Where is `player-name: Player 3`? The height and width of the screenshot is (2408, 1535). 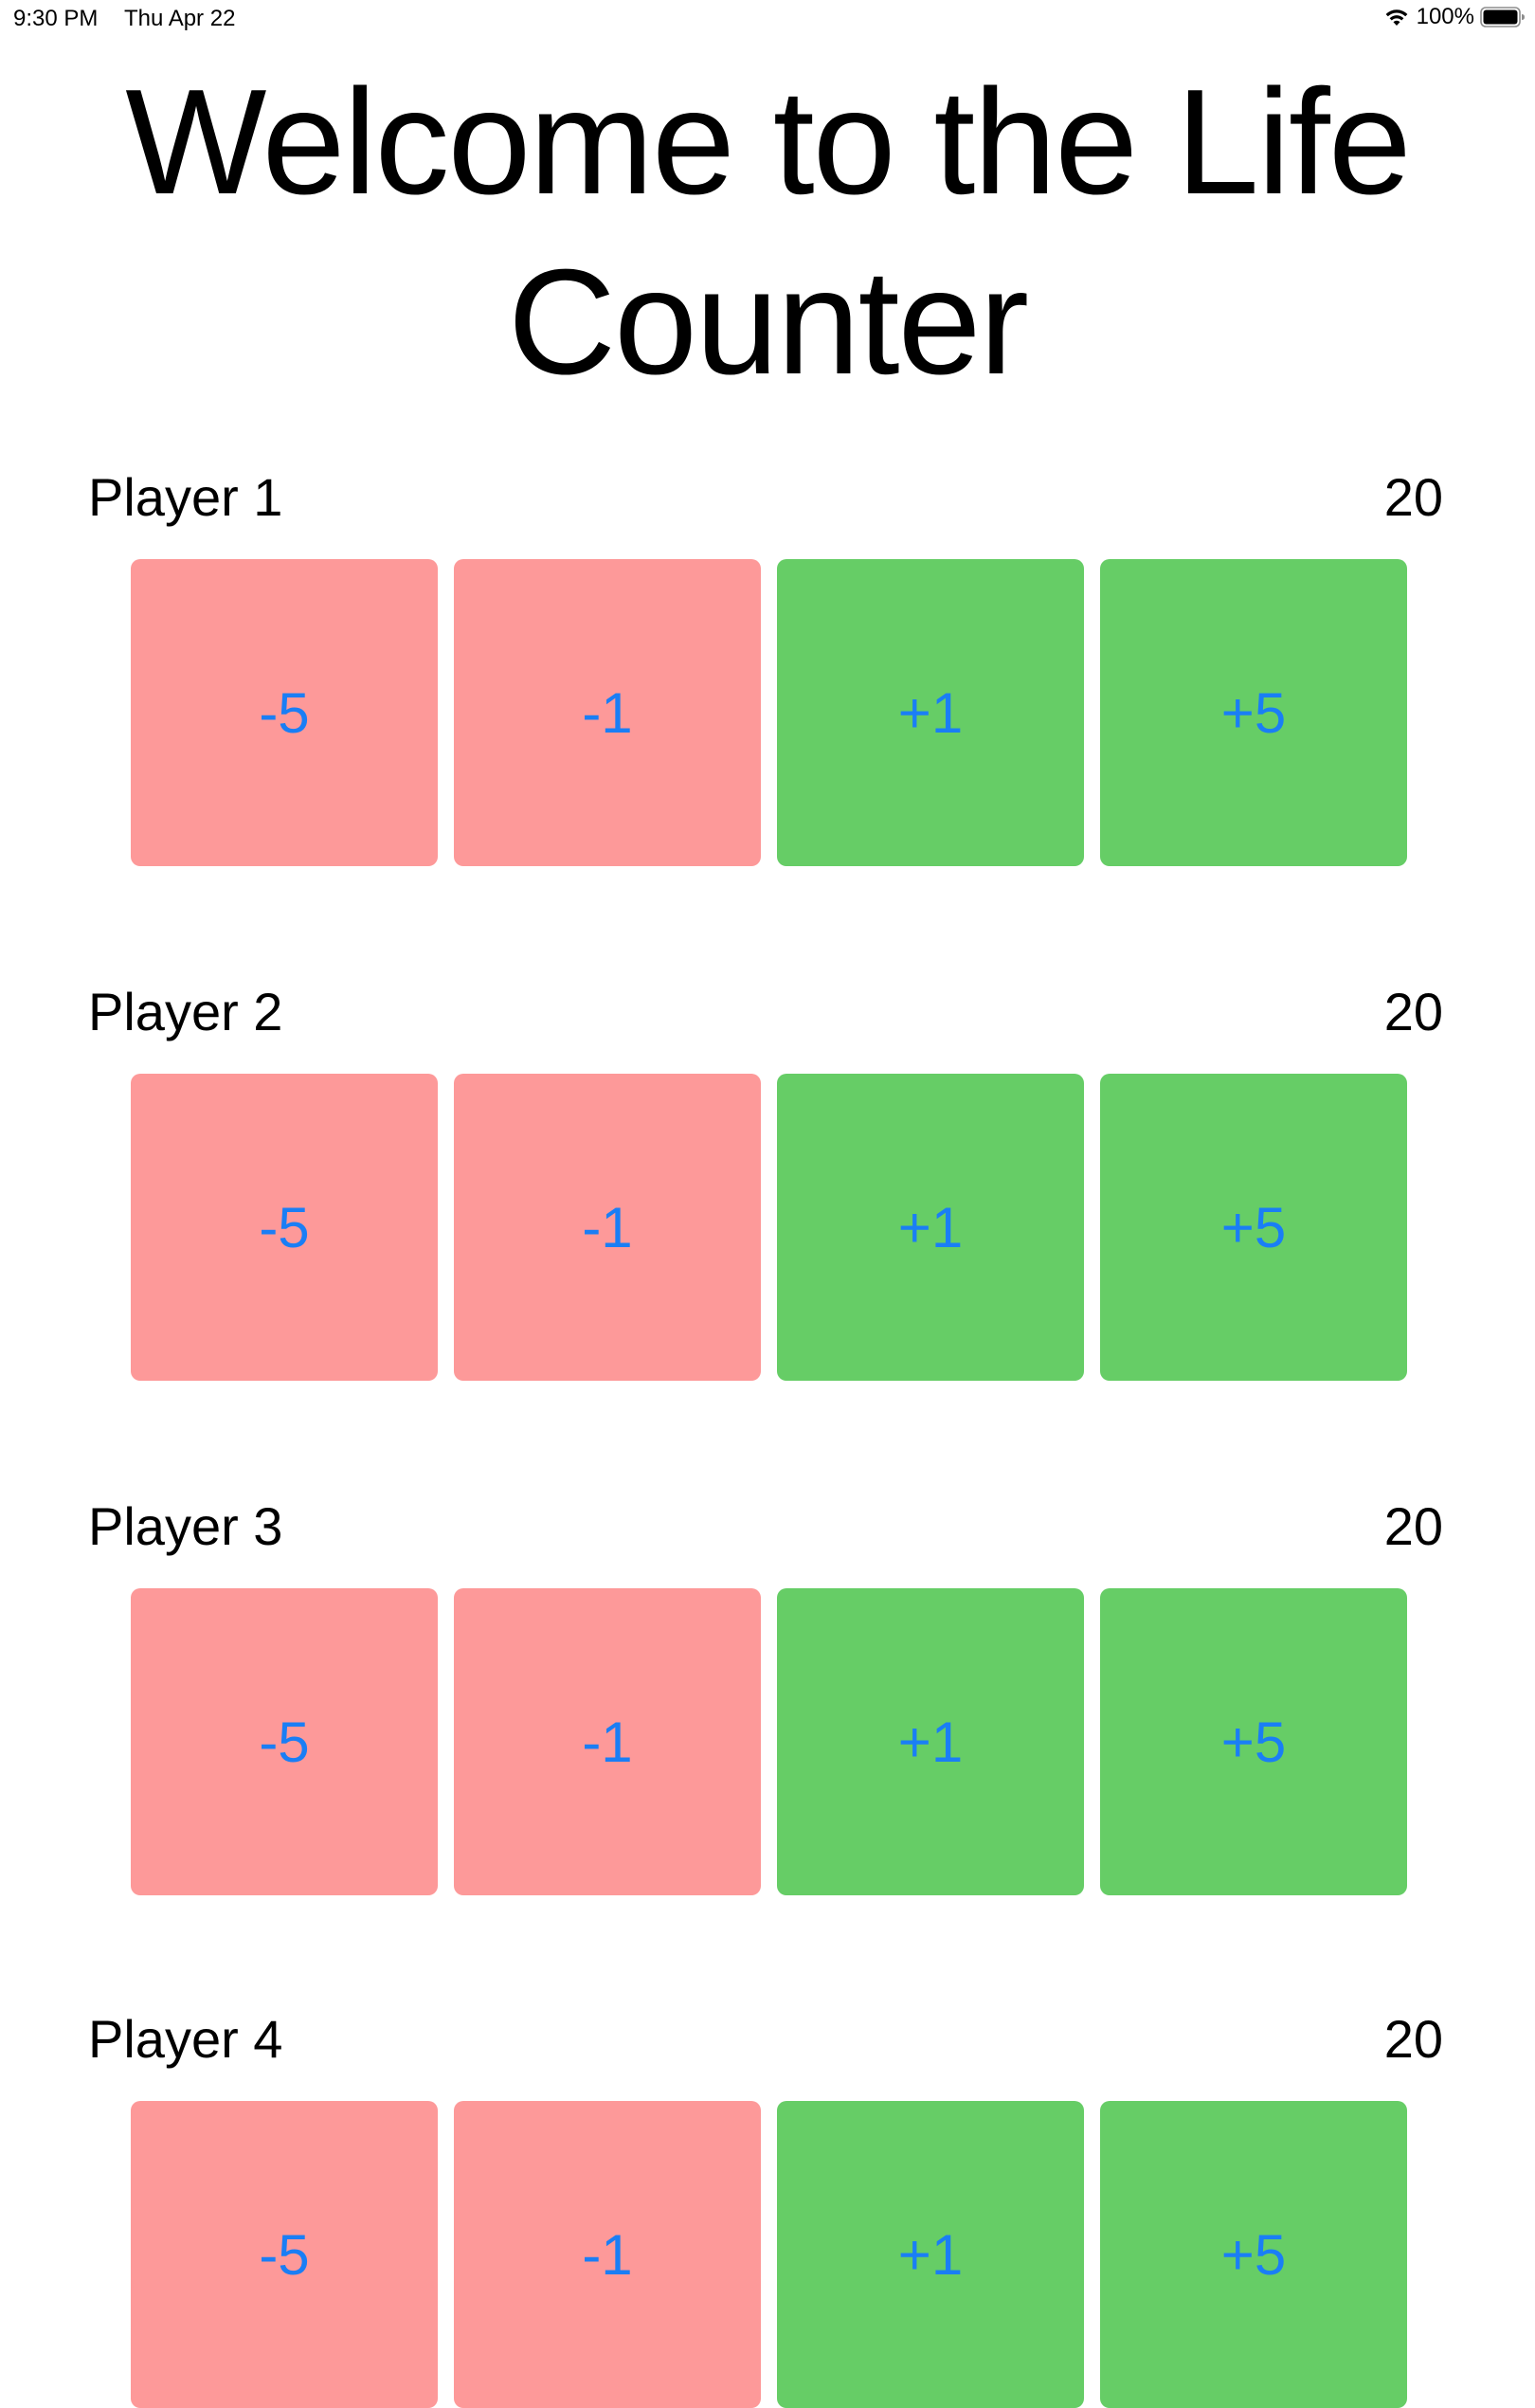 player-name: Player 3 is located at coordinates (185, 1526).